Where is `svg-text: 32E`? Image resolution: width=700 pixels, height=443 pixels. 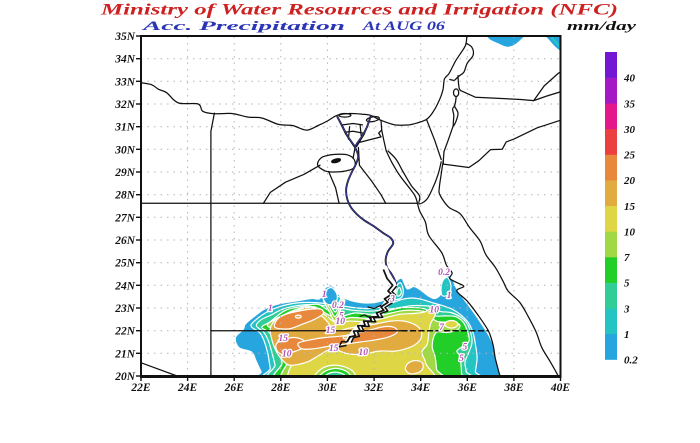 svg-text: 32E is located at coordinates (374, 388).